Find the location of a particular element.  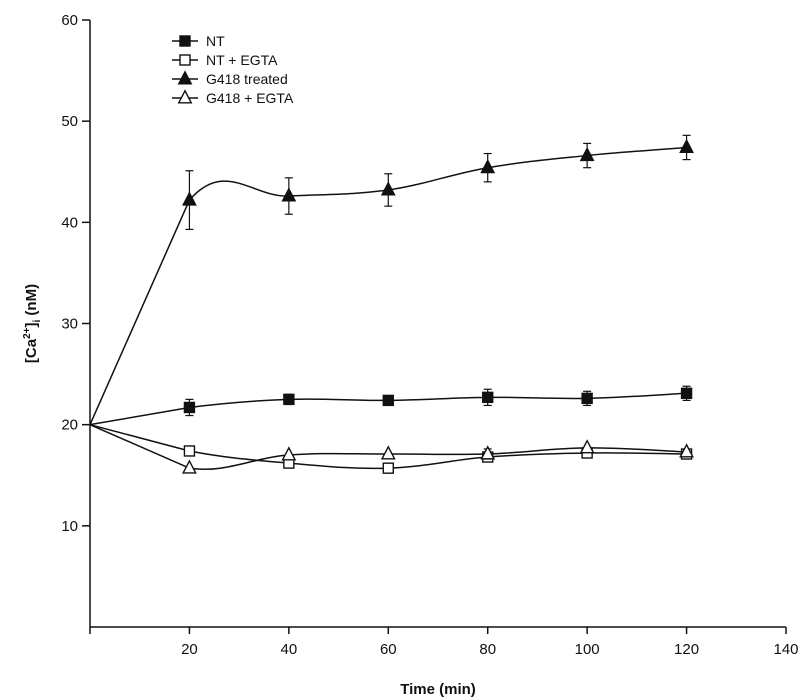

legend-item: G418 treated is located at coordinates (230, 78).